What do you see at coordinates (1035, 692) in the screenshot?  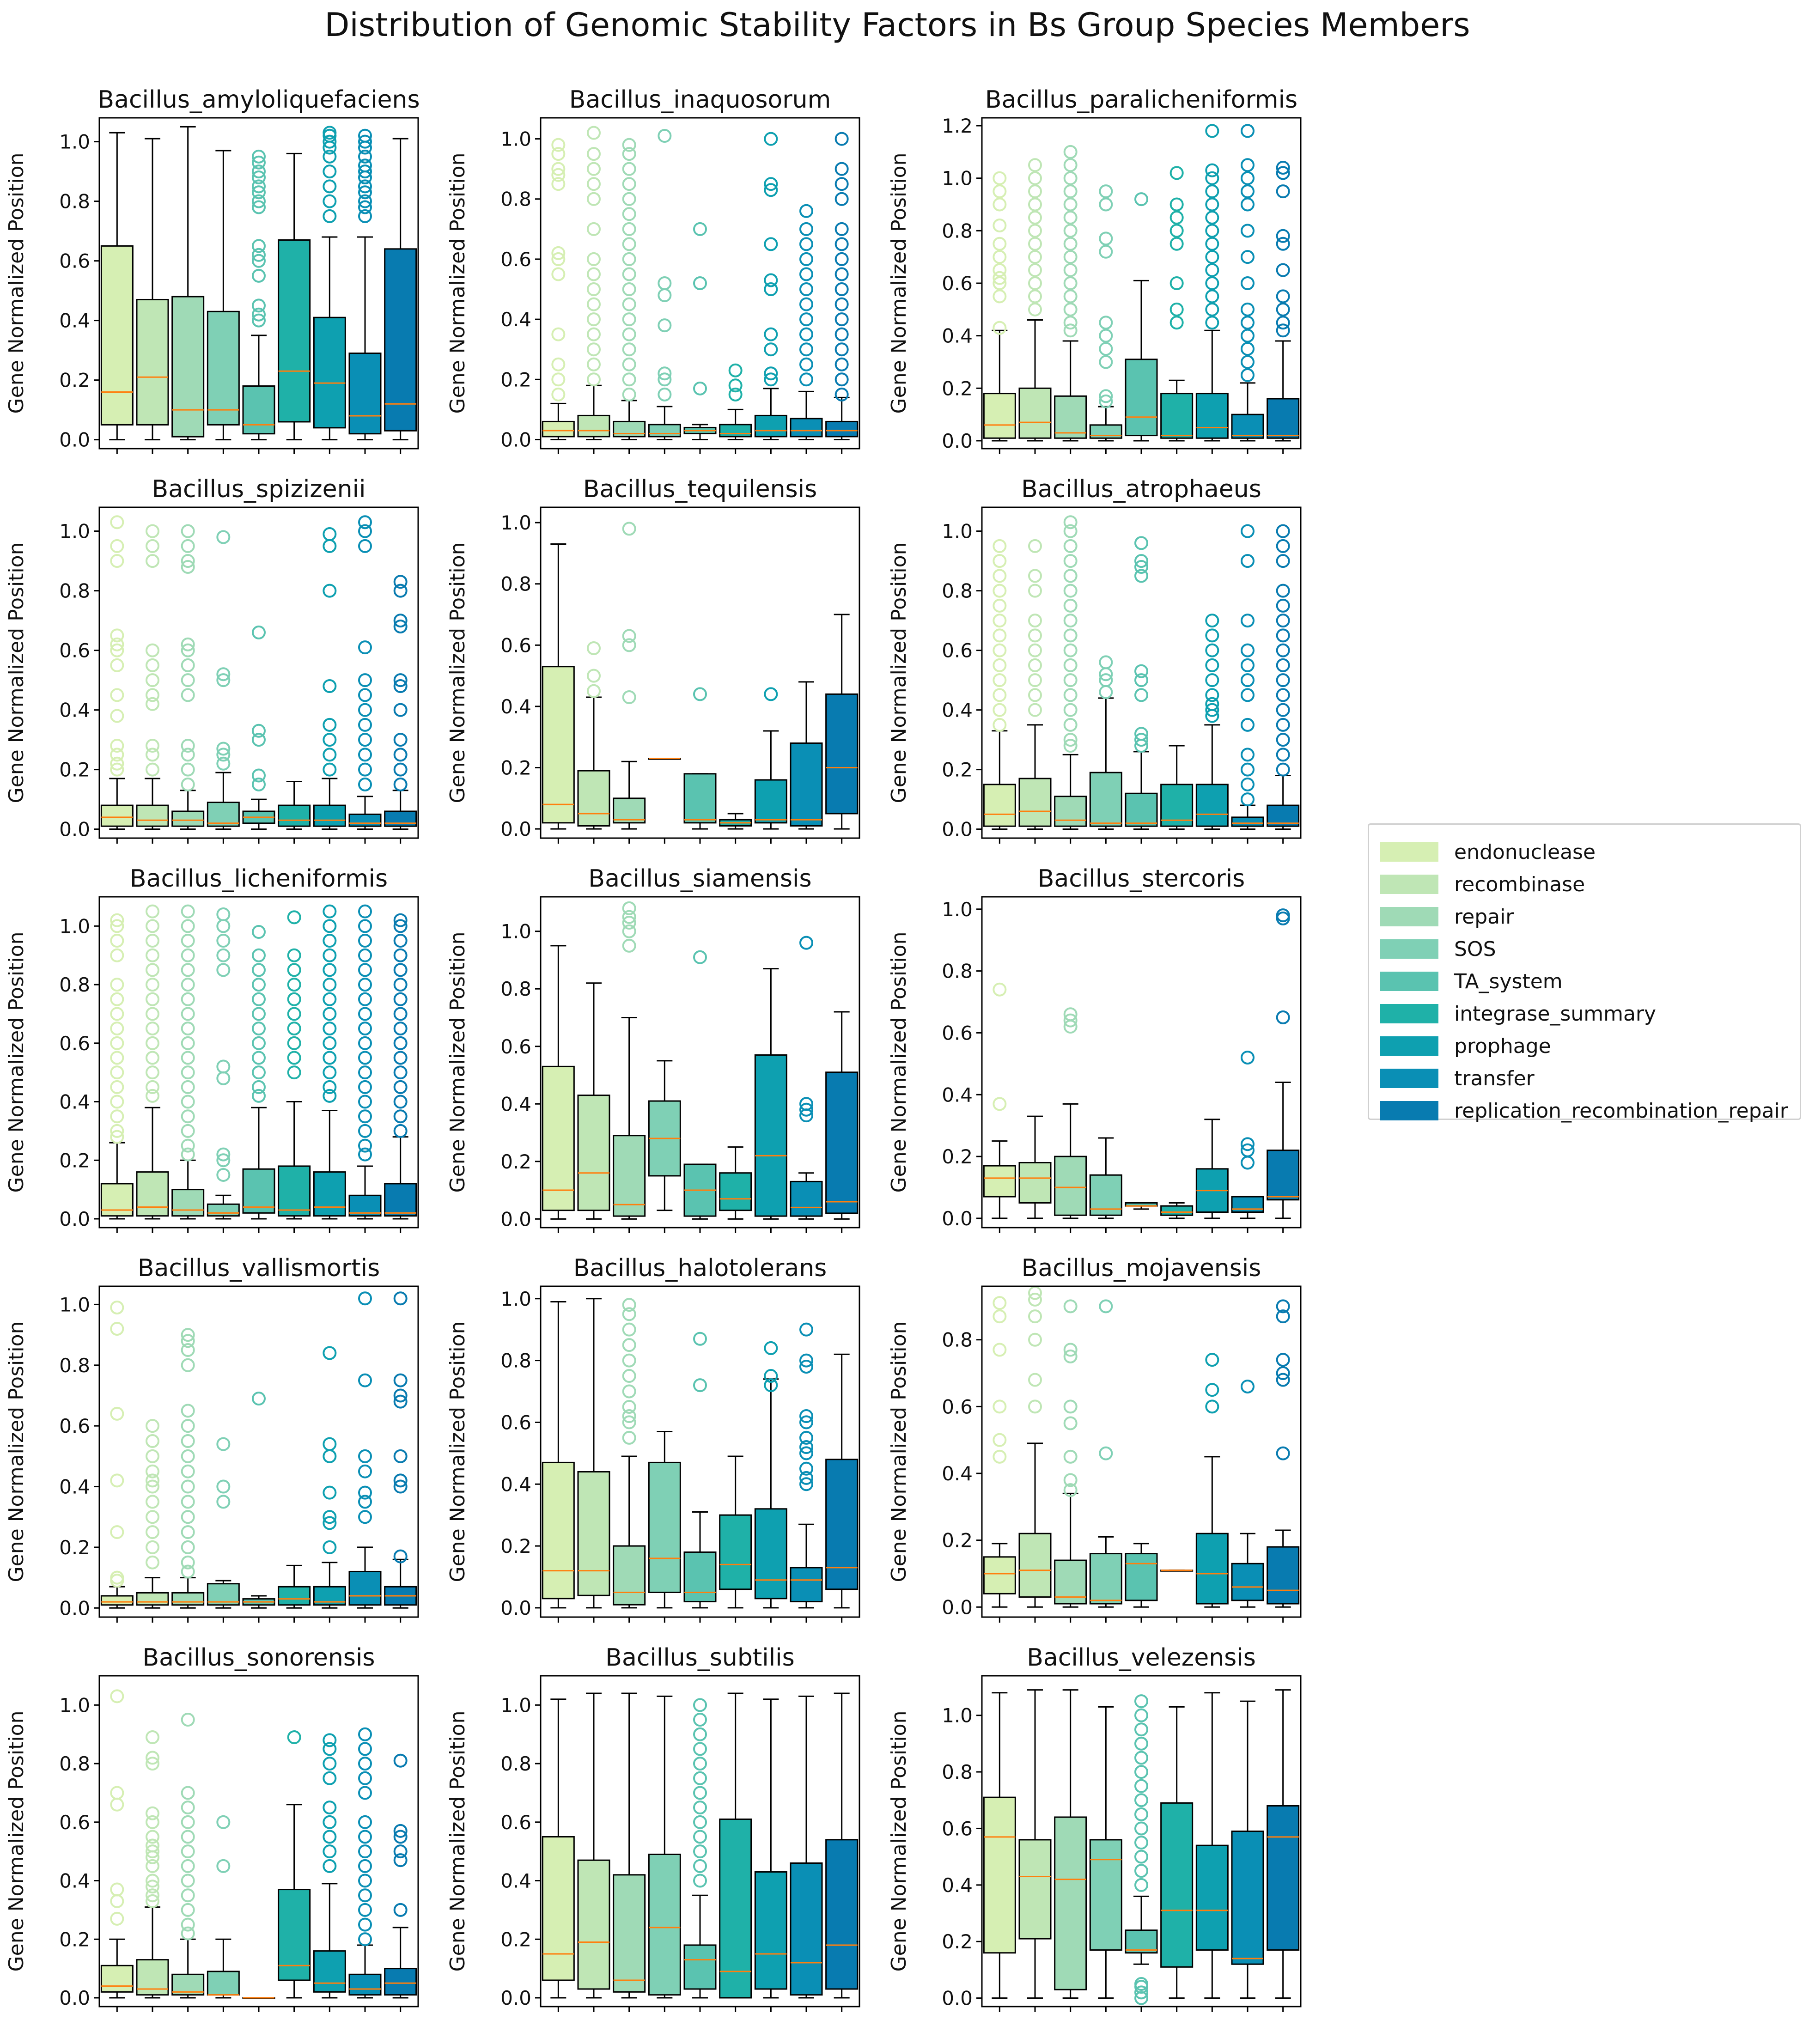 I see `box-recombinase` at bounding box center [1035, 692].